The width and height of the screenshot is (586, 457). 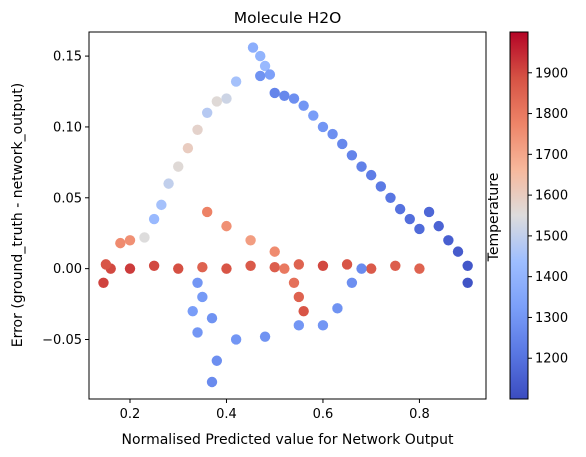 What do you see at coordinates (551, 155) in the screenshot?
I see `colorbar-tick-label: 1700` at bounding box center [551, 155].